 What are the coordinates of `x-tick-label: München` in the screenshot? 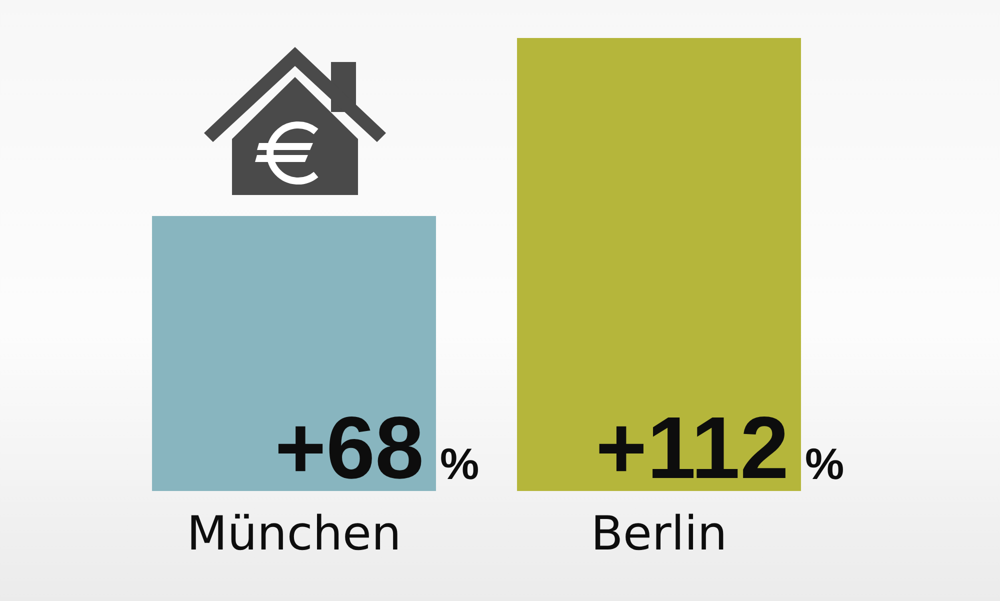 It's located at (294, 534).